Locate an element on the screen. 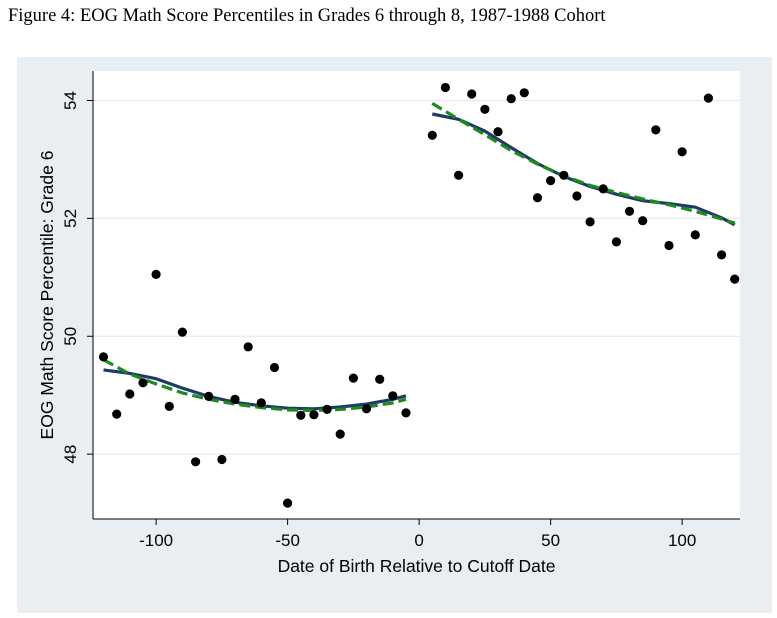 The image size is (777, 618). y-tick-label: 52 is located at coordinates (70, 218).